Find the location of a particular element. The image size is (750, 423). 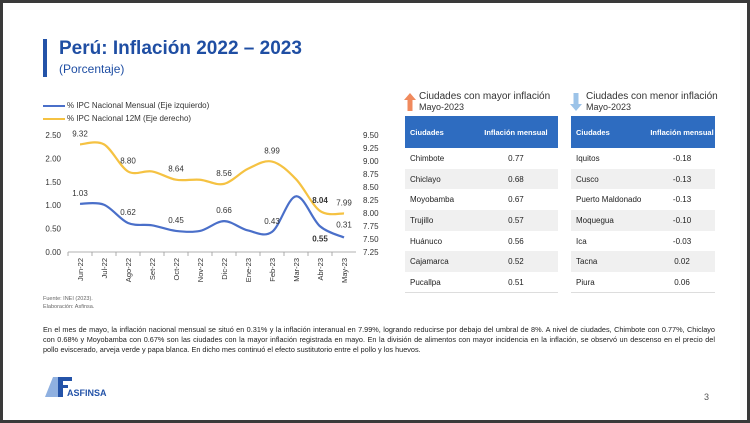

city-cell: Ica is located at coordinates (581, 241).